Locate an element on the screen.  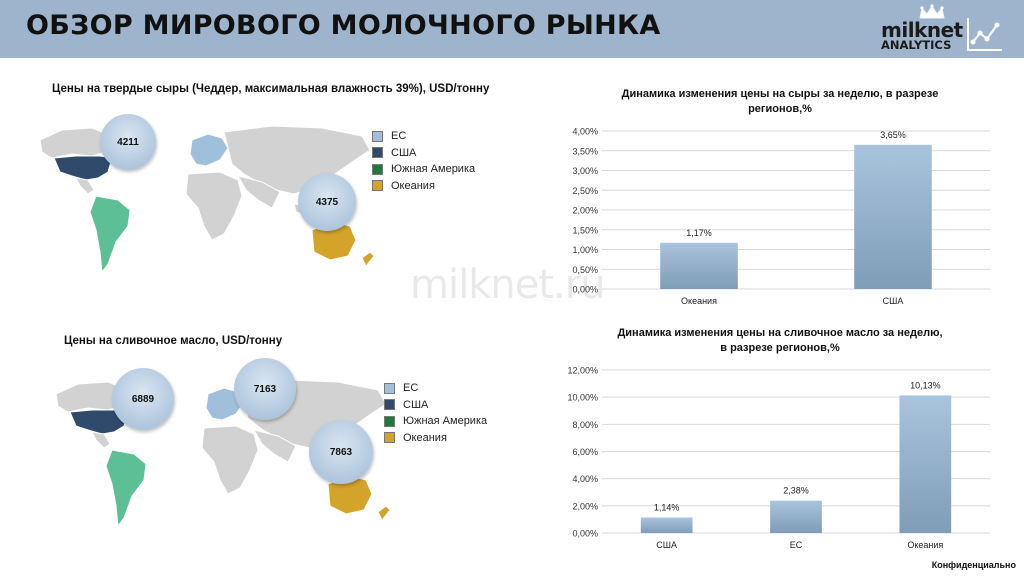
butter-chart-y-tick-label: 4,00% is located at coordinates (585, 479).